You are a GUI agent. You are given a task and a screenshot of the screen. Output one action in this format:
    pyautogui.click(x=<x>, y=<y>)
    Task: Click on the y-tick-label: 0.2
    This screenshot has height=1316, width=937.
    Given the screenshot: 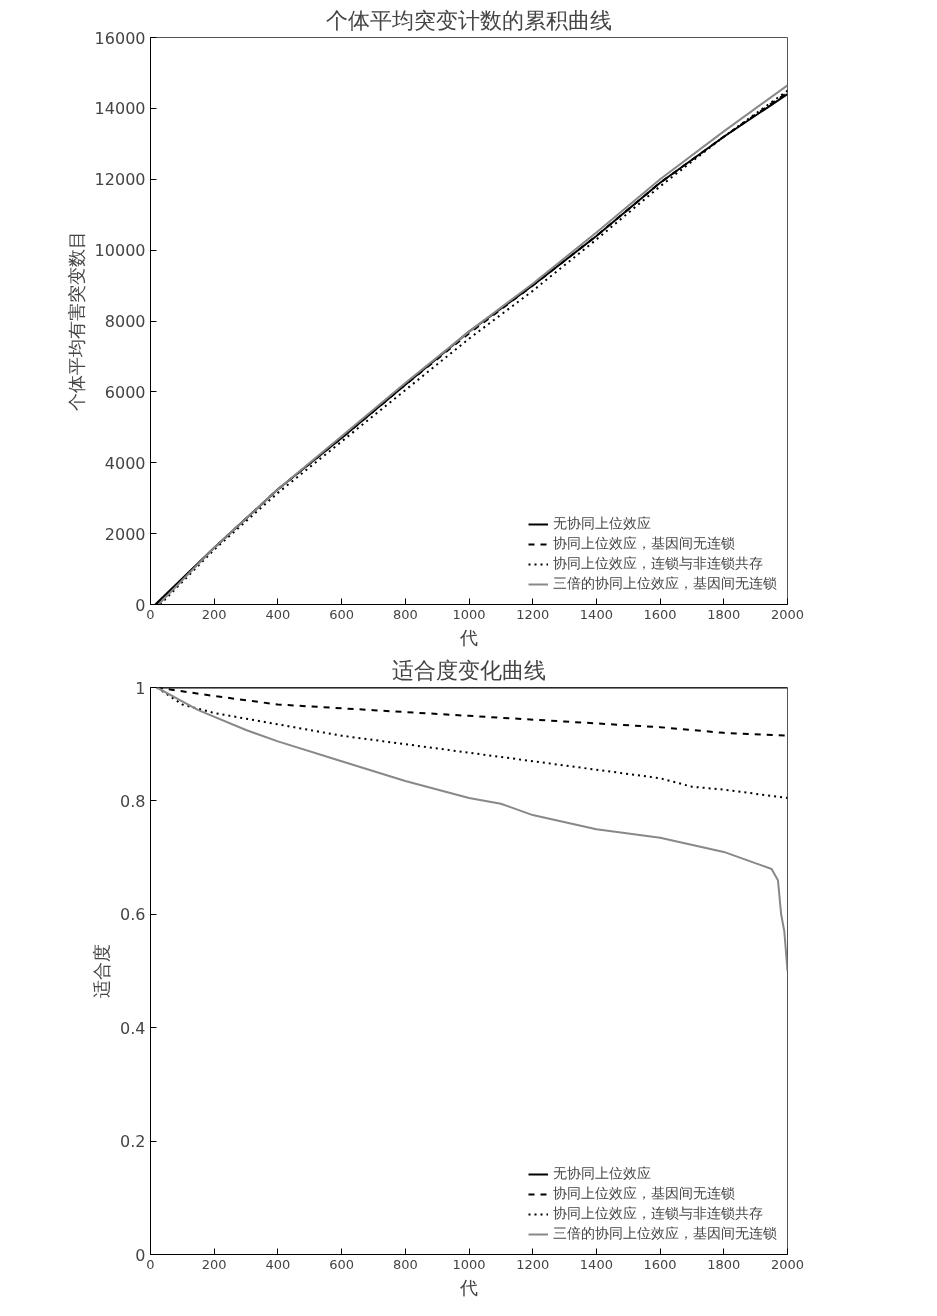 What is the action you would take?
    pyautogui.click(x=133, y=1142)
    